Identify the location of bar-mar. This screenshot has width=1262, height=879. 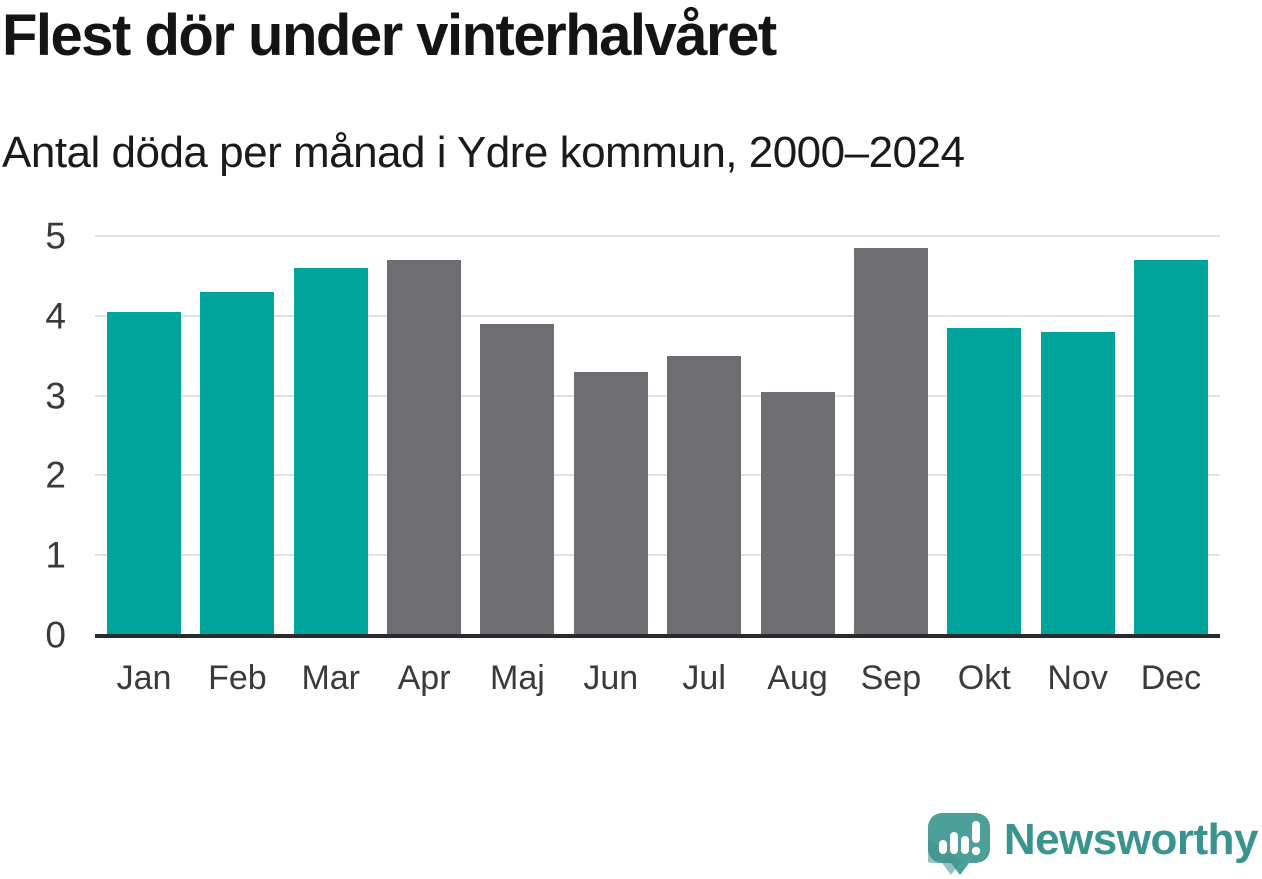
(330, 451).